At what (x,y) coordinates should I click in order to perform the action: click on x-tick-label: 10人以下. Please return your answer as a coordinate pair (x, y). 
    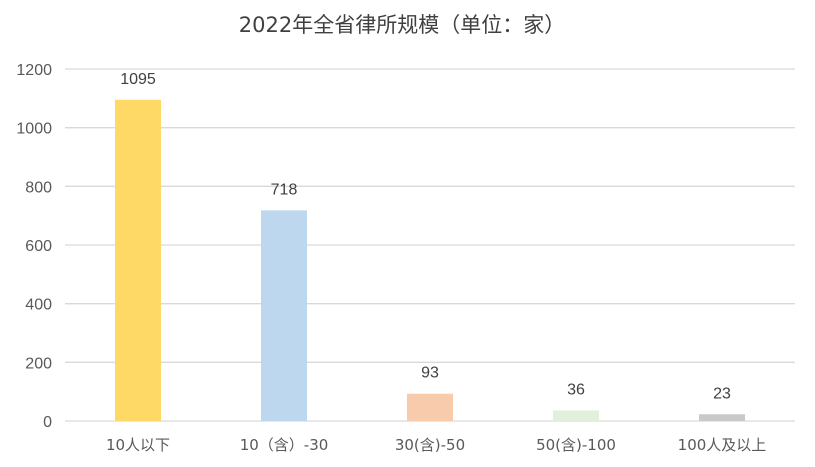
    Looking at the image, I should click on (138, 445).